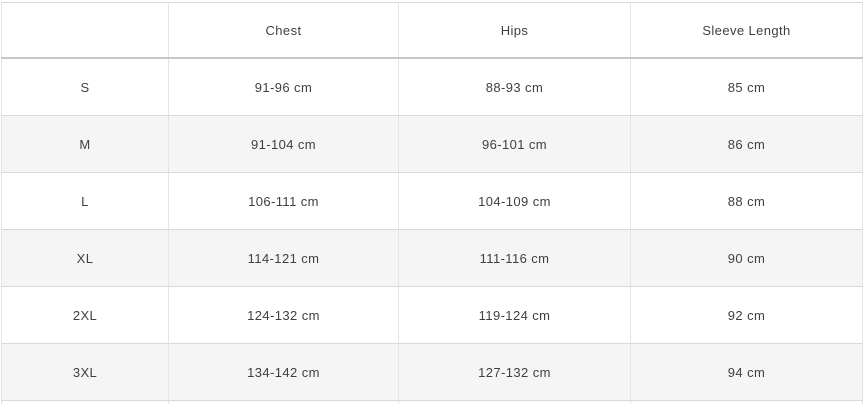  I want to click on header-cell-size, so click(85, 30).